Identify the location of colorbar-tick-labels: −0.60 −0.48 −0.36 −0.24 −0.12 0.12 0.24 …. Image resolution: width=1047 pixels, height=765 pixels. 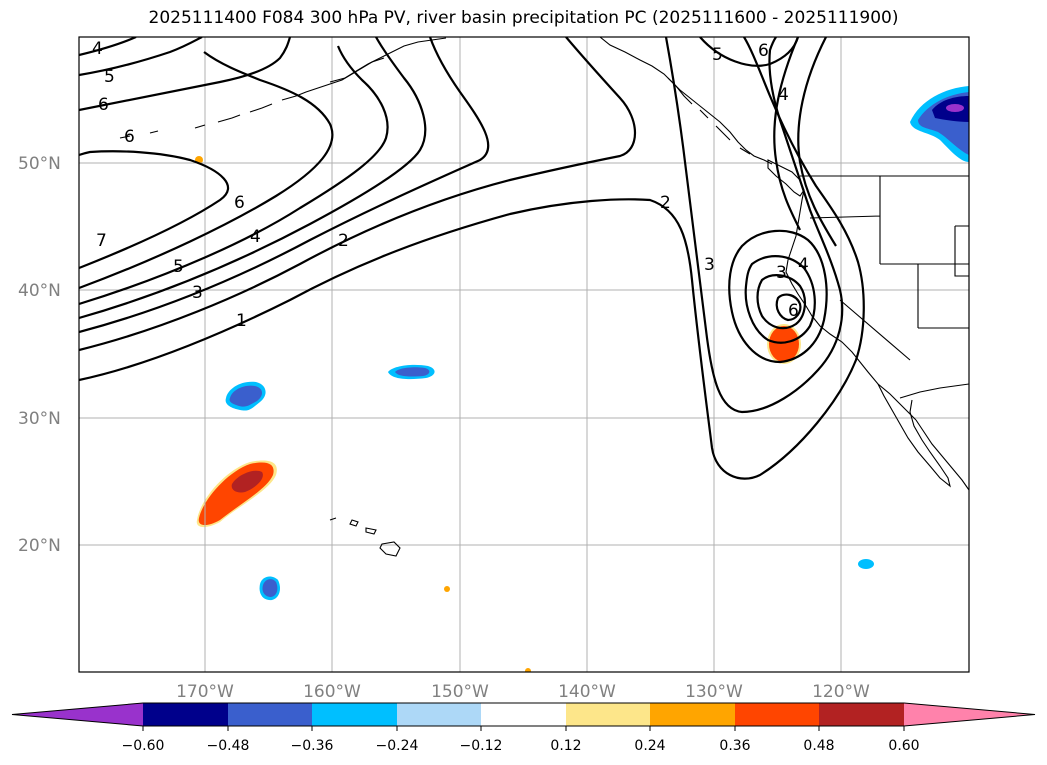
(521, 746).